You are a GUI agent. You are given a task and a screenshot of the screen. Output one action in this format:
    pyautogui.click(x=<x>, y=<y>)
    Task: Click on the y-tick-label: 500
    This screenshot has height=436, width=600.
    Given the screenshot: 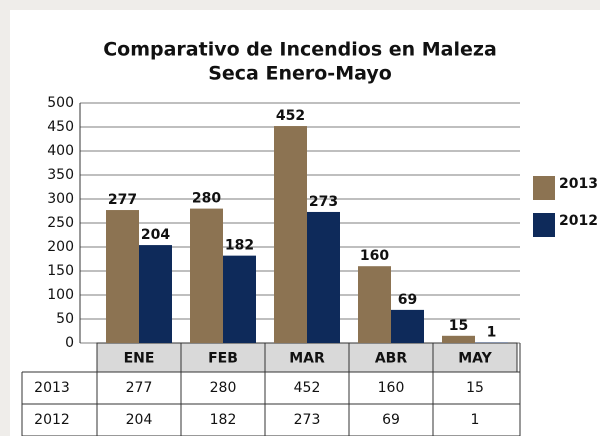 What is the action you would take?
    pyautogui.click(x=60, y=103)
    